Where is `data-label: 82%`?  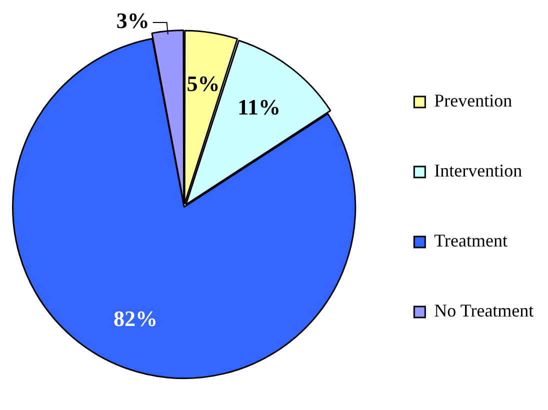 data-label: 82% is located at coordinates (136, 319).